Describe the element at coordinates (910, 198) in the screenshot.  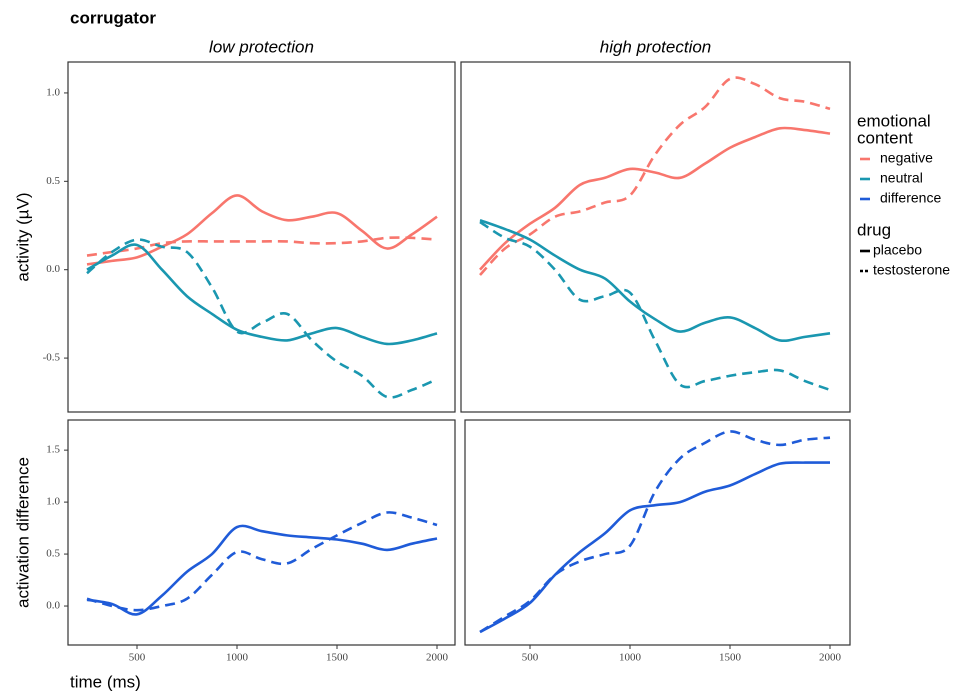
I see `legend-label: difference` at that location.